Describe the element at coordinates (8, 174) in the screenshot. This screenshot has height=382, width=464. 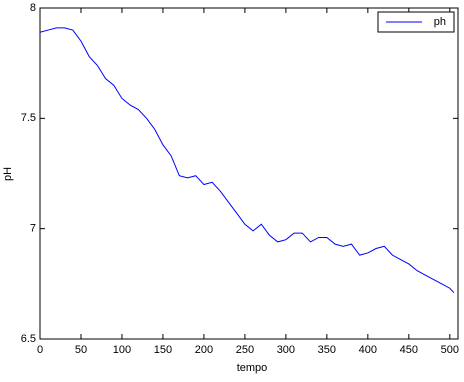
I see `y-axis-label: pH` at that location.